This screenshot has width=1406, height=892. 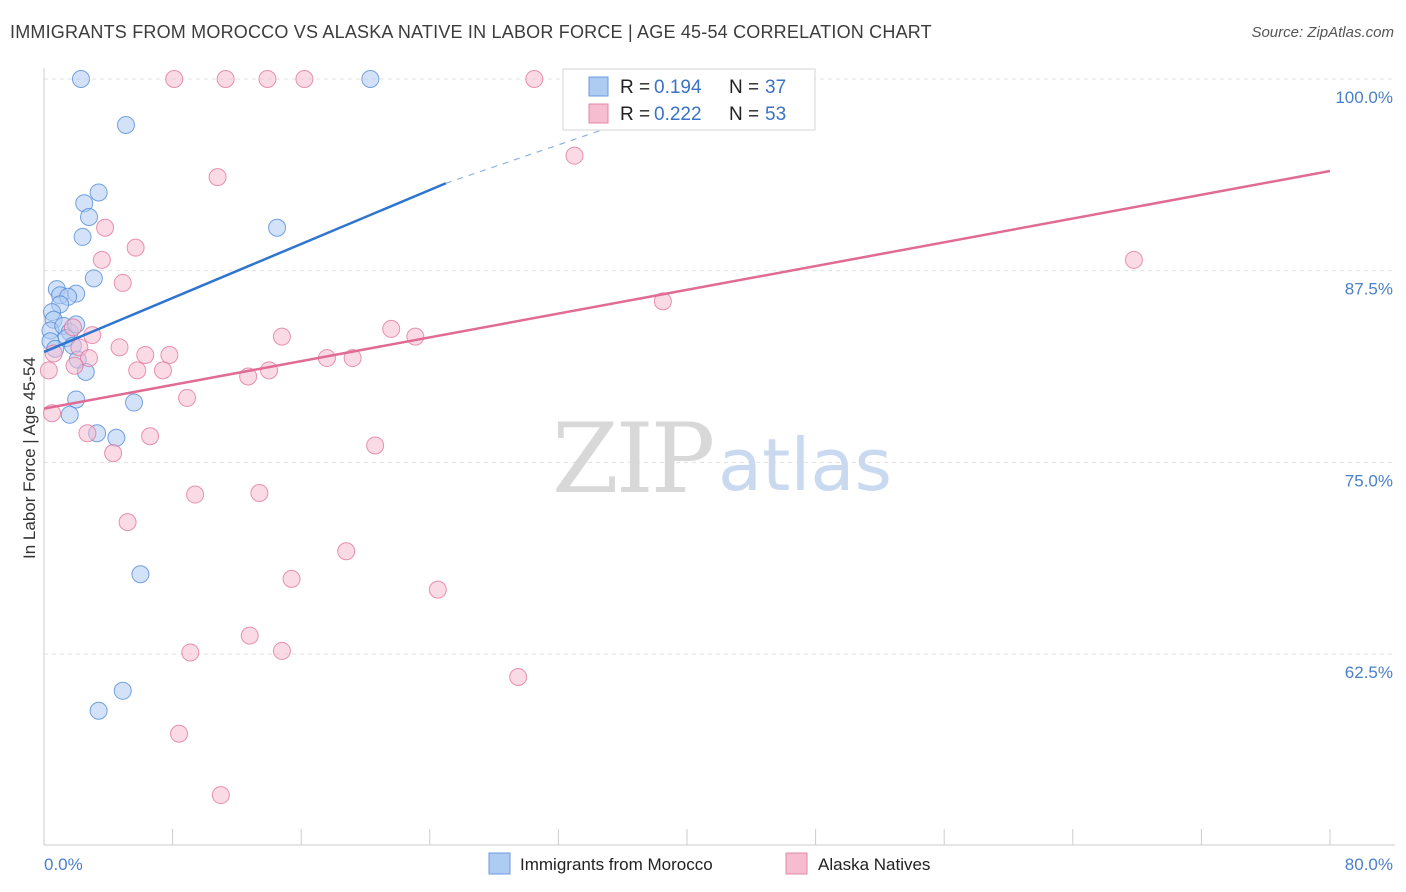 I want to click on series-legend: Immigrants from Morocco Alaska Natives, so click(x=709, y=863).